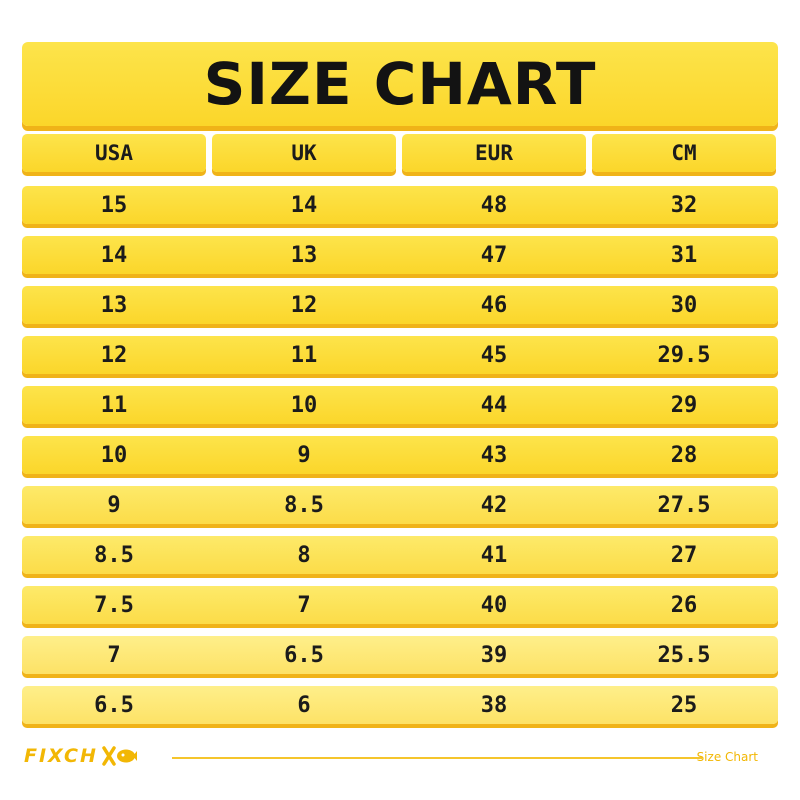 Image resolution: width=800 pixels, height=800 pixels. Describe the element at coordinates (114, 305) in the screenshot. I see `cell-usa: 13` at that location.